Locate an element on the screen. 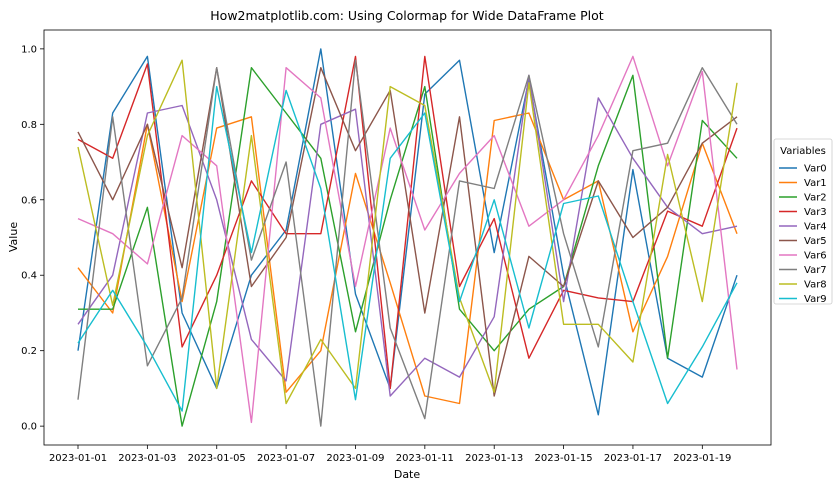  legend-label-var6: Var6 is located at coordinates (815, 256).